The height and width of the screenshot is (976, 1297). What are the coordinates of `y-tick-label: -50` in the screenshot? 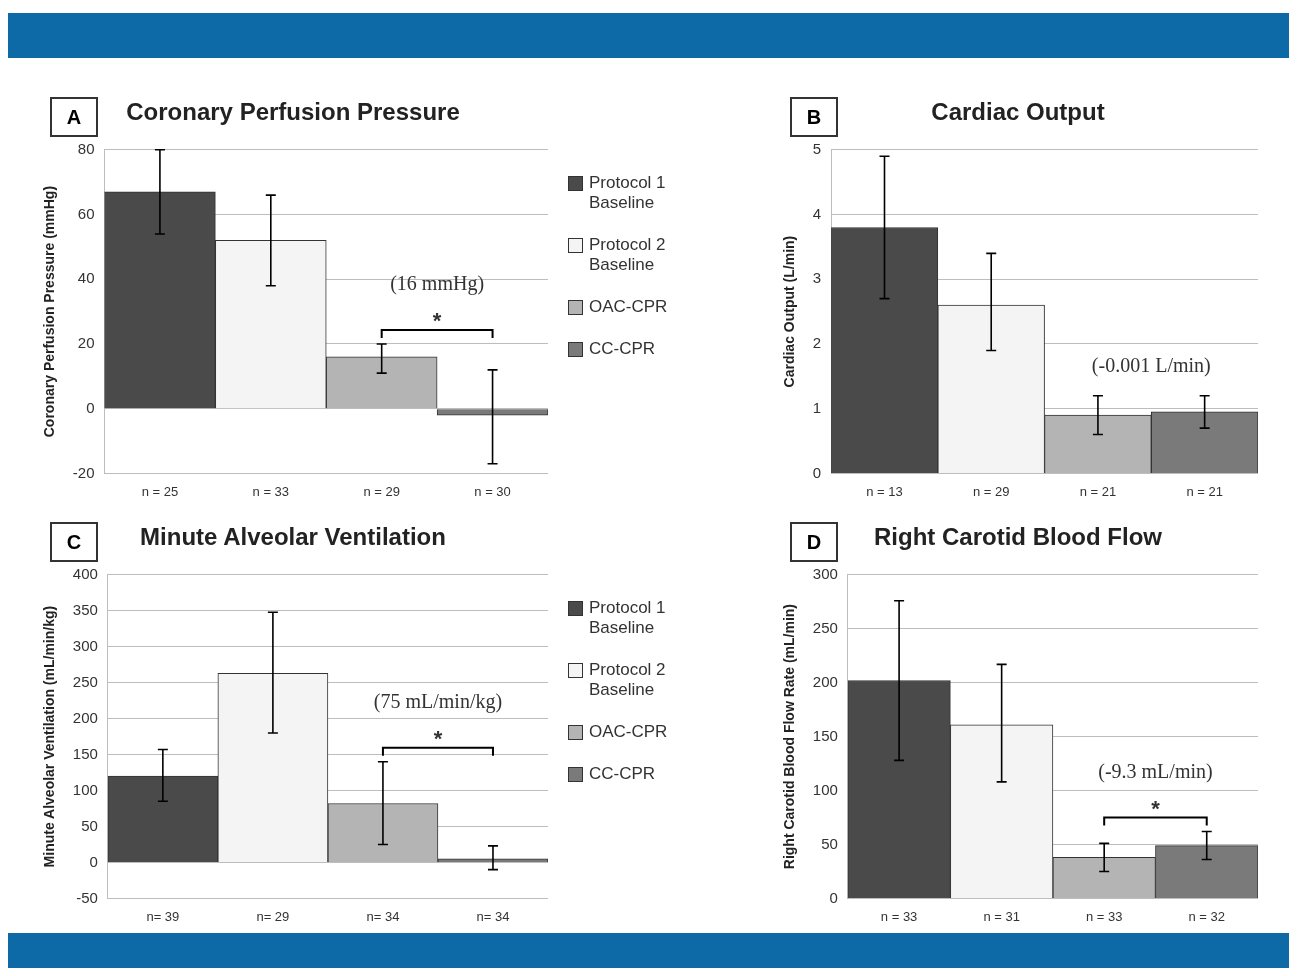 It's located at (87, 897).